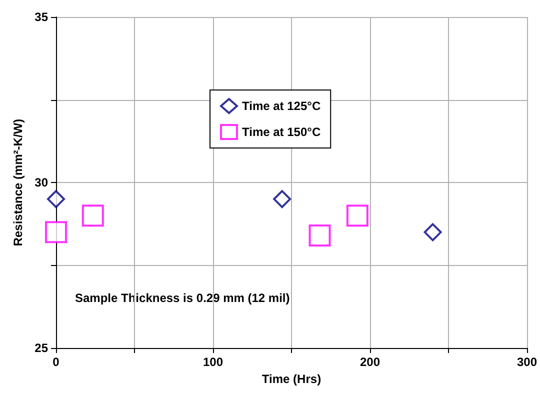  I want to click on x-tick-label: 100, so click(213, 362).